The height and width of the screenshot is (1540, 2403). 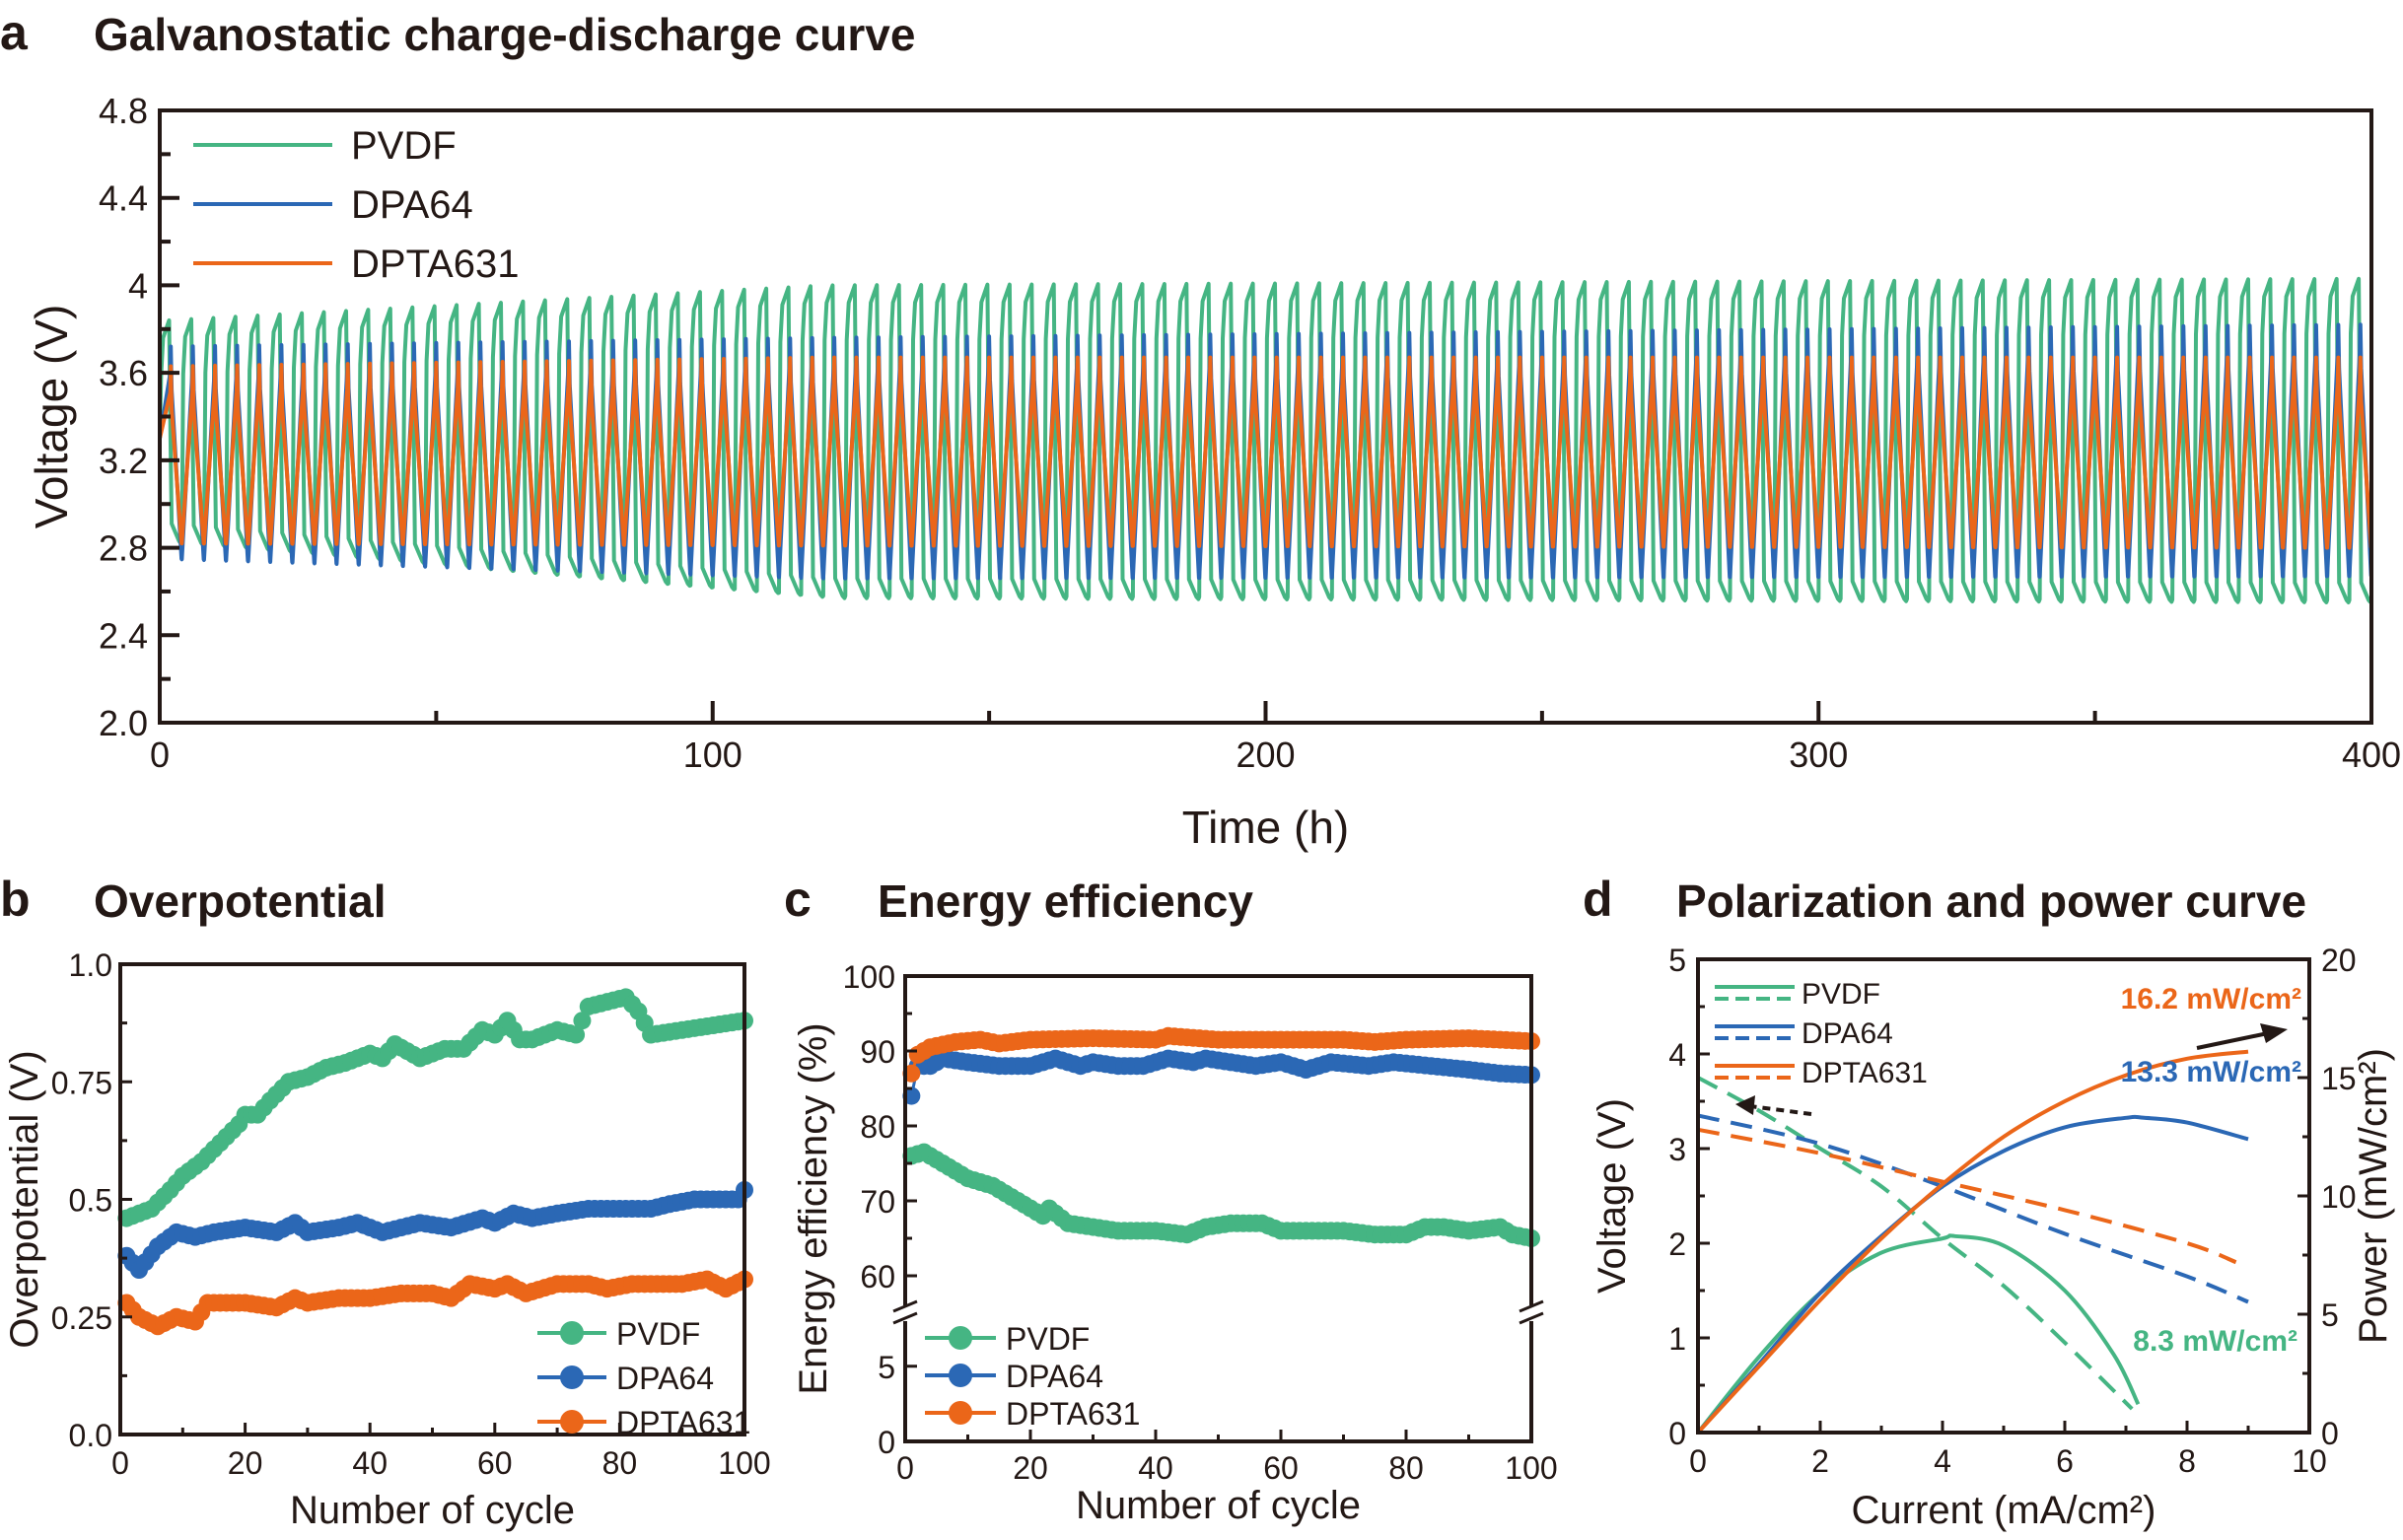 I want to click on annotation-peak-power: 8.3 mW/cm², so click(x=2215, y=1341).